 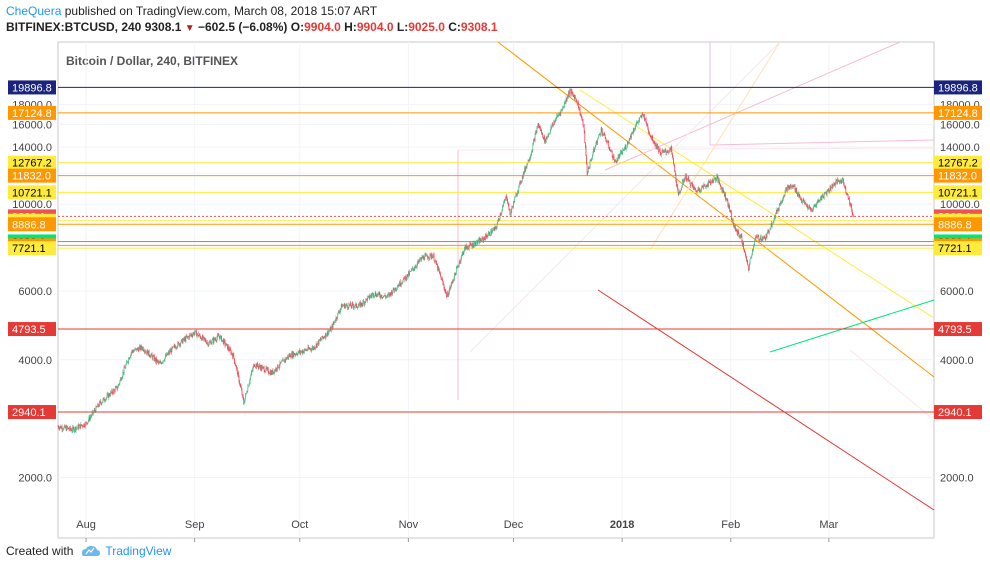 What do you see at coordinates (514, 525) in the screenshot?
I see `x-tick-label: Dec` at bounding box center [514, 525].